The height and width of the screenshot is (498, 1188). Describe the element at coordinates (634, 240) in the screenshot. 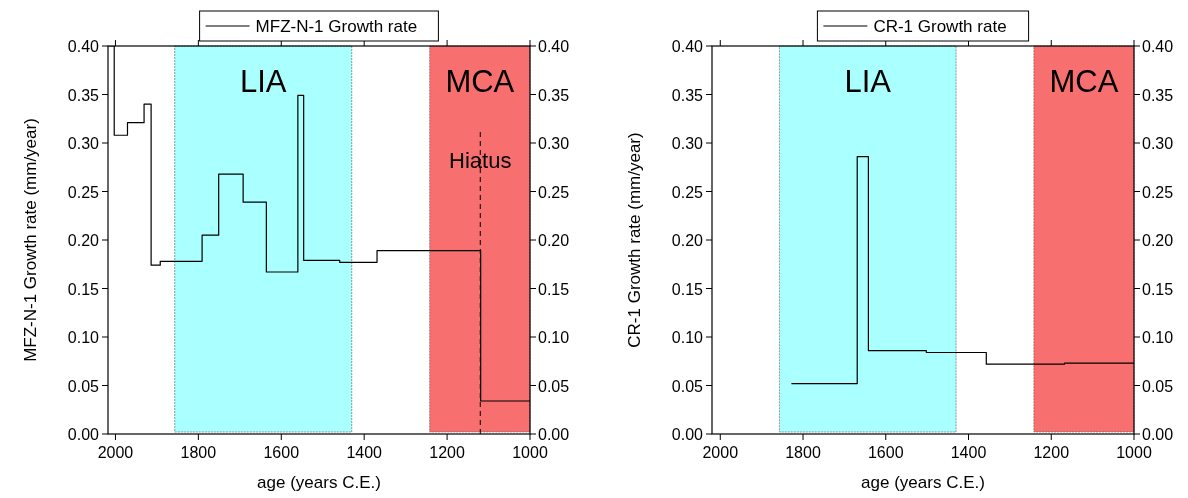

I see `y-axis-title: CR-1 Growth rate (mm/year)` at that location.